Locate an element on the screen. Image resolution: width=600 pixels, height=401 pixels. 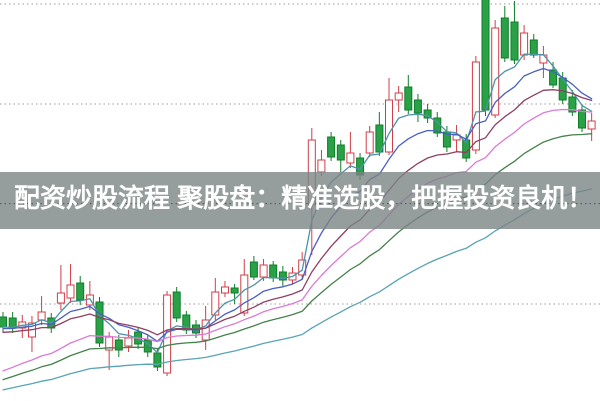
gridline-through-banner is located at coordinates (300, 203).